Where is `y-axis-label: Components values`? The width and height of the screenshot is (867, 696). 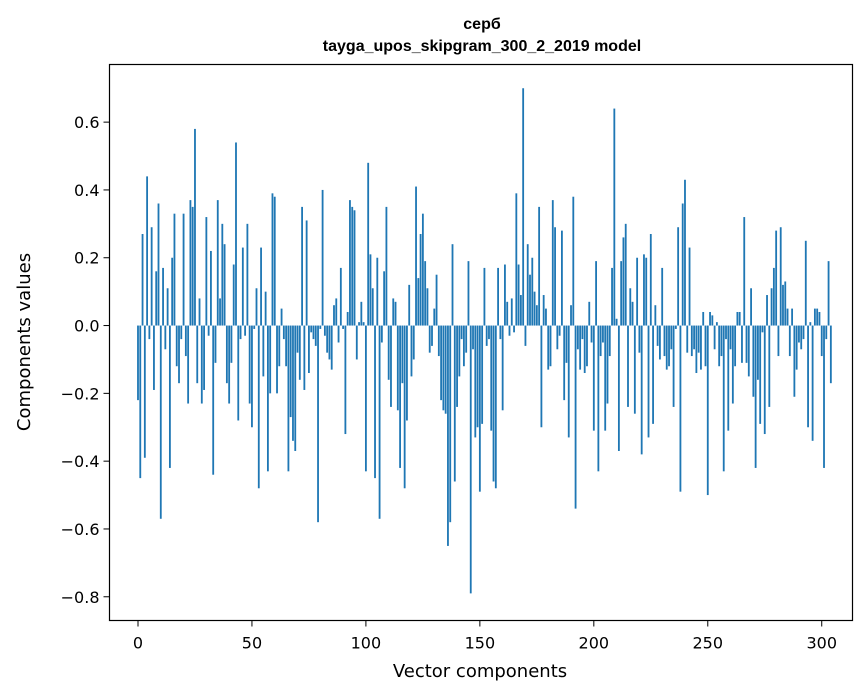 y-axis-label: Components values is located at coordinates (24, 342).